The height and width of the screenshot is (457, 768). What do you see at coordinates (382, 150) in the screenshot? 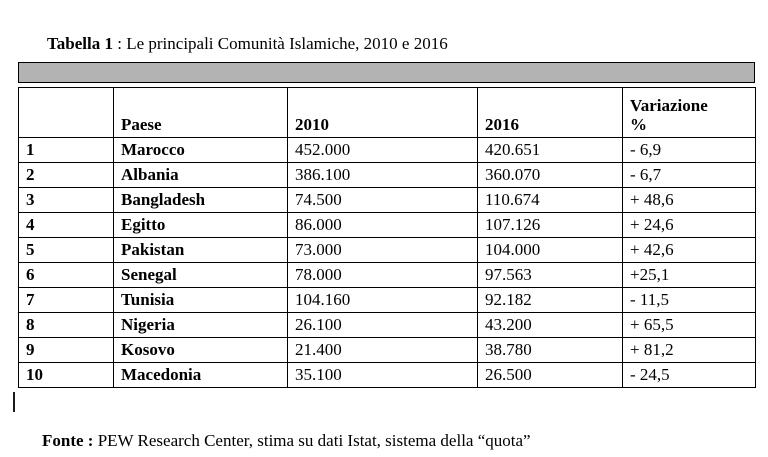
I see `cell-2010: 452.000` at bounding box center [382, 150].